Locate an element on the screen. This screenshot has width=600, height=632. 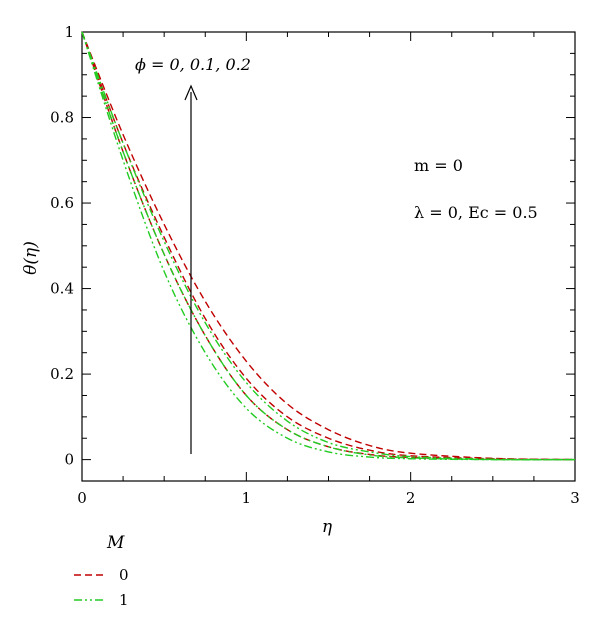
y-tick-label: 0 is located at coordinates (69, 460).